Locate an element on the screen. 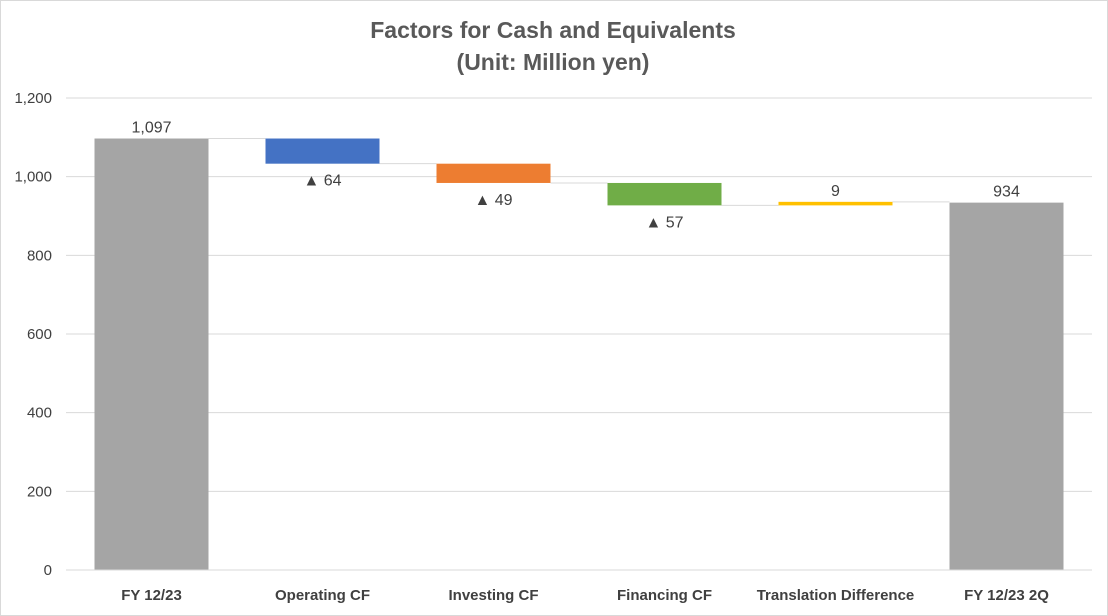 The image size is (1108, 616). x-tick-label: FY 12/23 2Q is located at coordinates (1006, 595).